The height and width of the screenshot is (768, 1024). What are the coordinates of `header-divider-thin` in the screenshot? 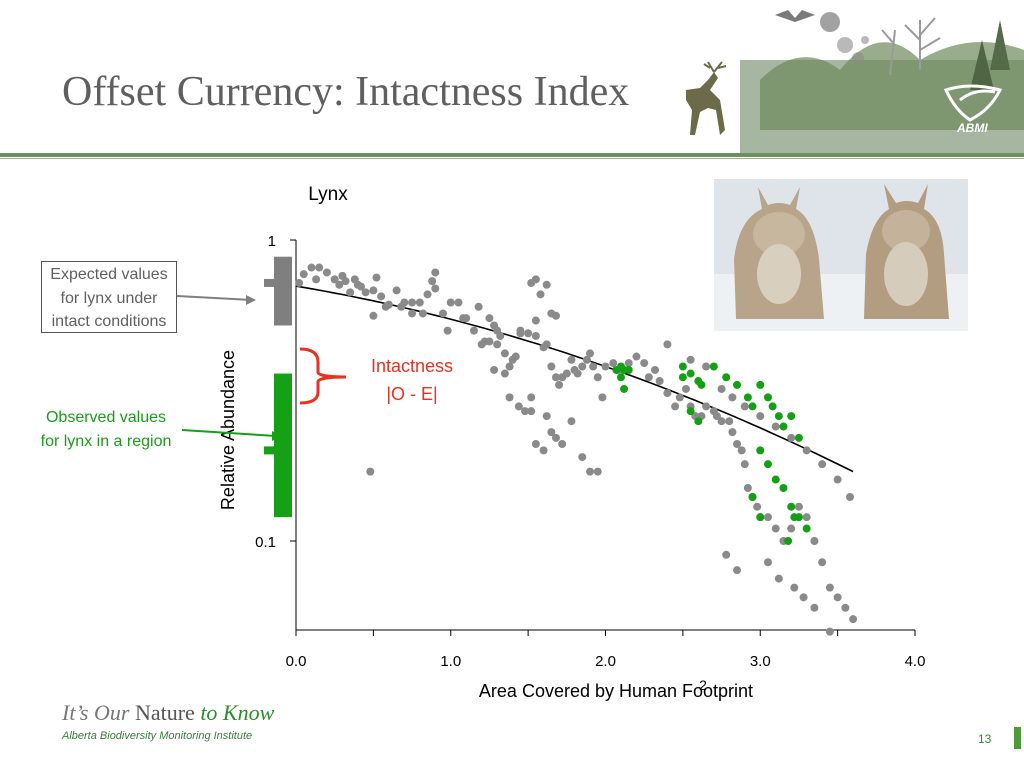 It's located at (512, 158).